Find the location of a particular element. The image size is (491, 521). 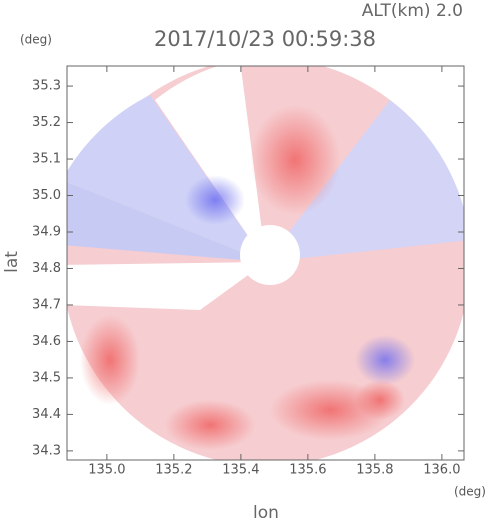

x-axis-label: lon is located at coordinates (266, 512).